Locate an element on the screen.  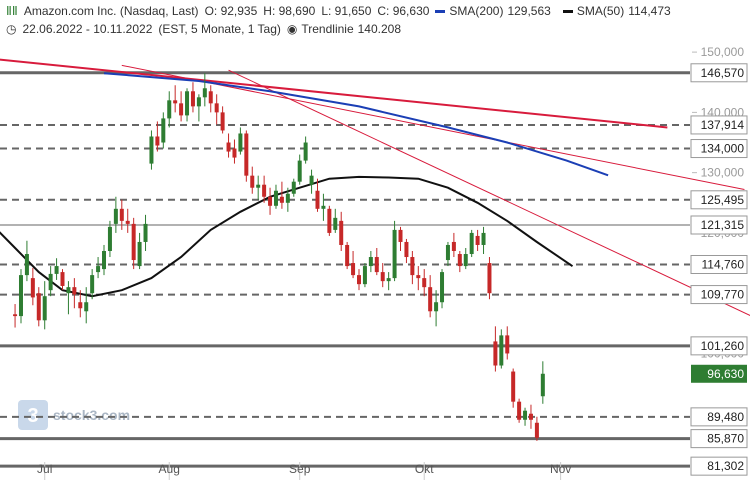
close-value: C: 96,630 is located at coordinates (403, 11).